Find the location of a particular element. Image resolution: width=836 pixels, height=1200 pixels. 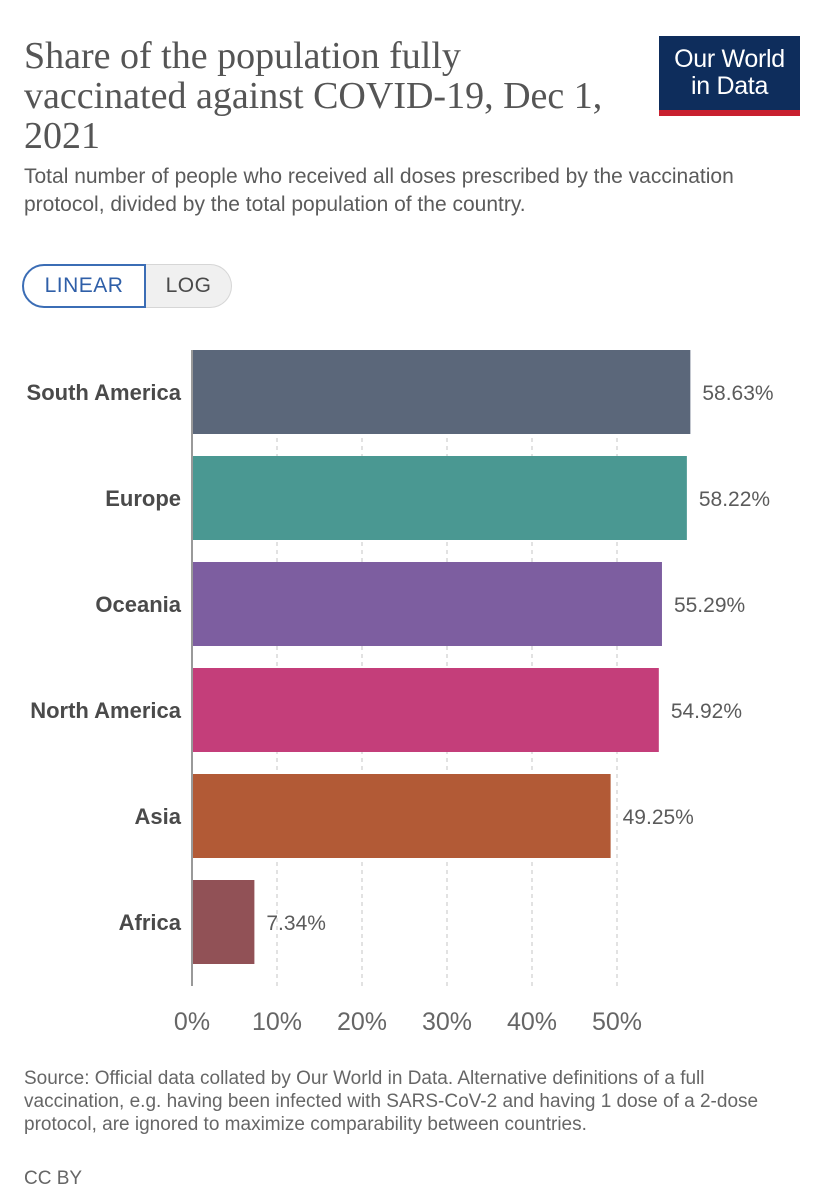

value-label: 54.92% is located at coordinates (706, 711).